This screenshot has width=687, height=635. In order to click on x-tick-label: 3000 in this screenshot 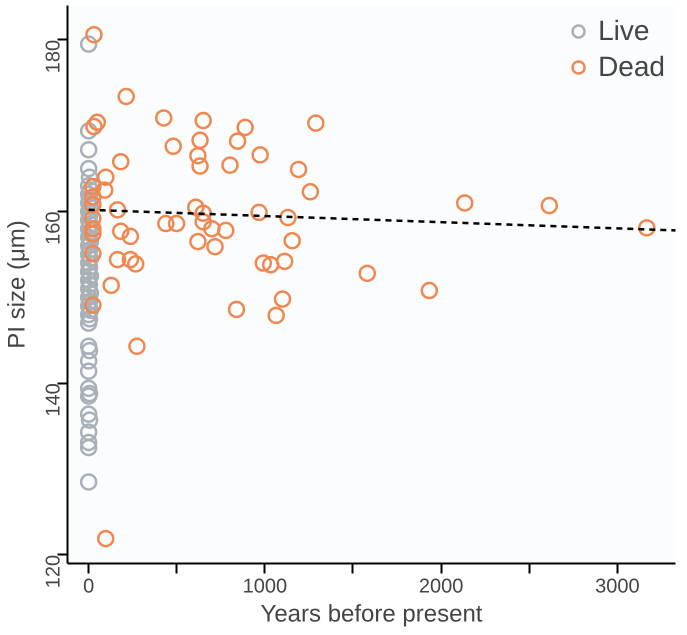, I will do `click(617, 587)`.